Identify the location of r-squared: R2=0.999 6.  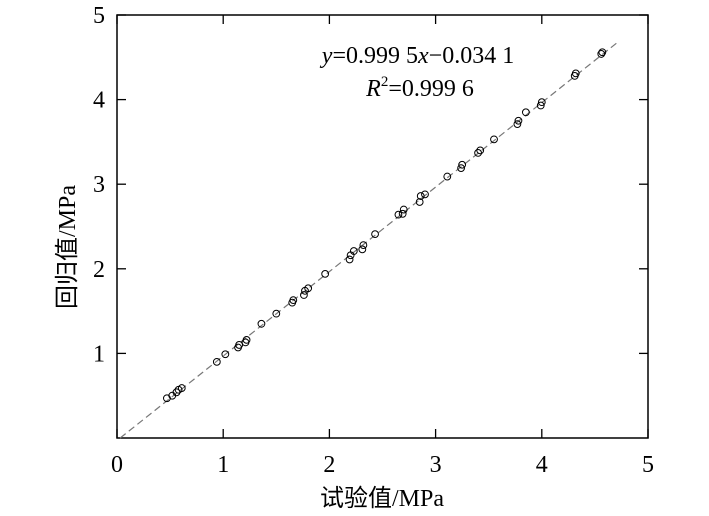
(419, 88).